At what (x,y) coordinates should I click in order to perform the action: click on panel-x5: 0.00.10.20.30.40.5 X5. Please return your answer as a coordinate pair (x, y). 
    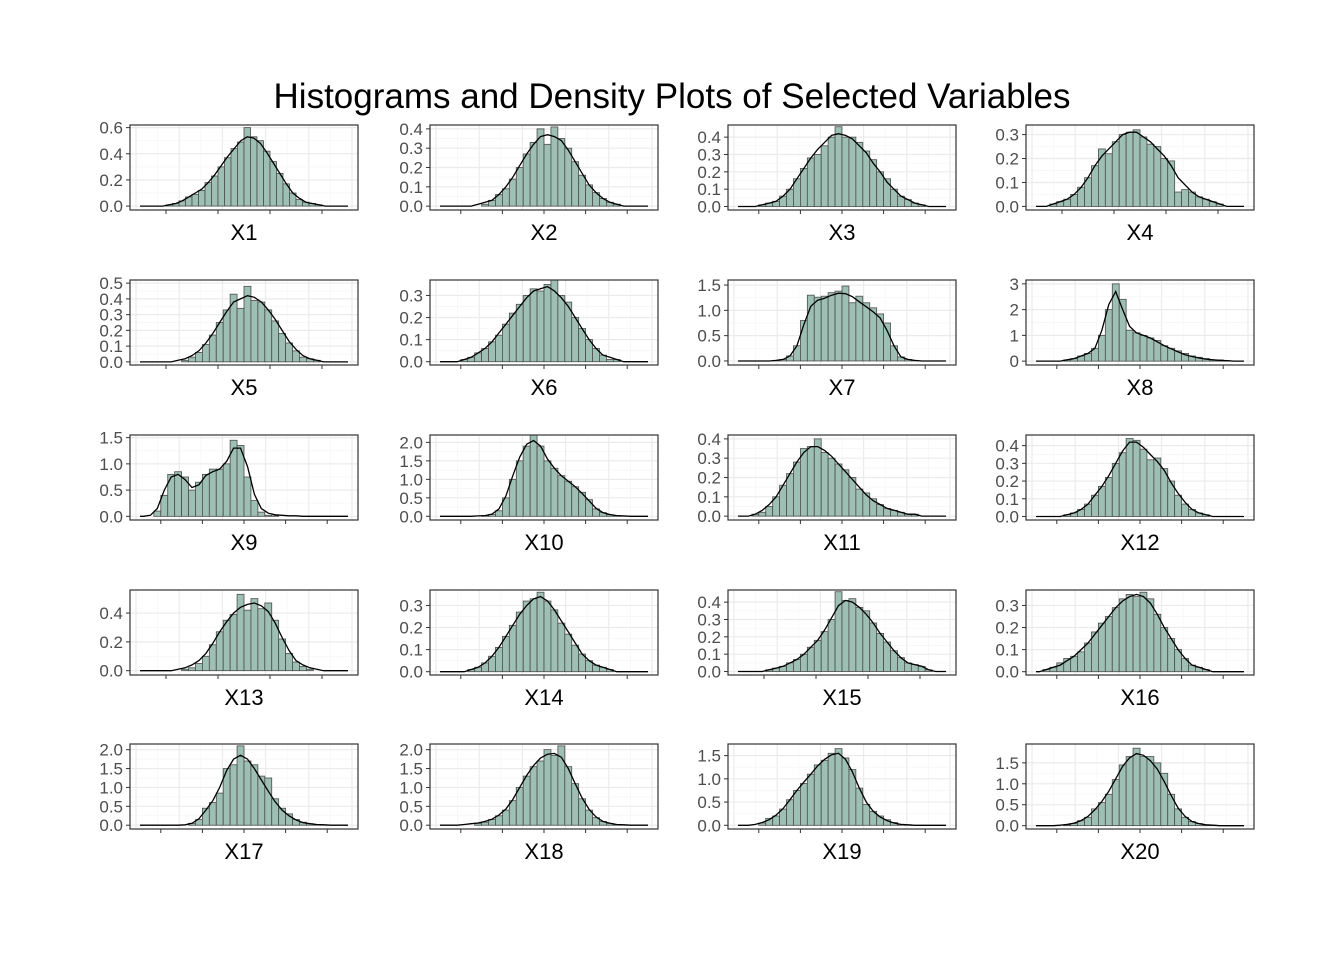
    Looking at the image, I should click on (229, 337).